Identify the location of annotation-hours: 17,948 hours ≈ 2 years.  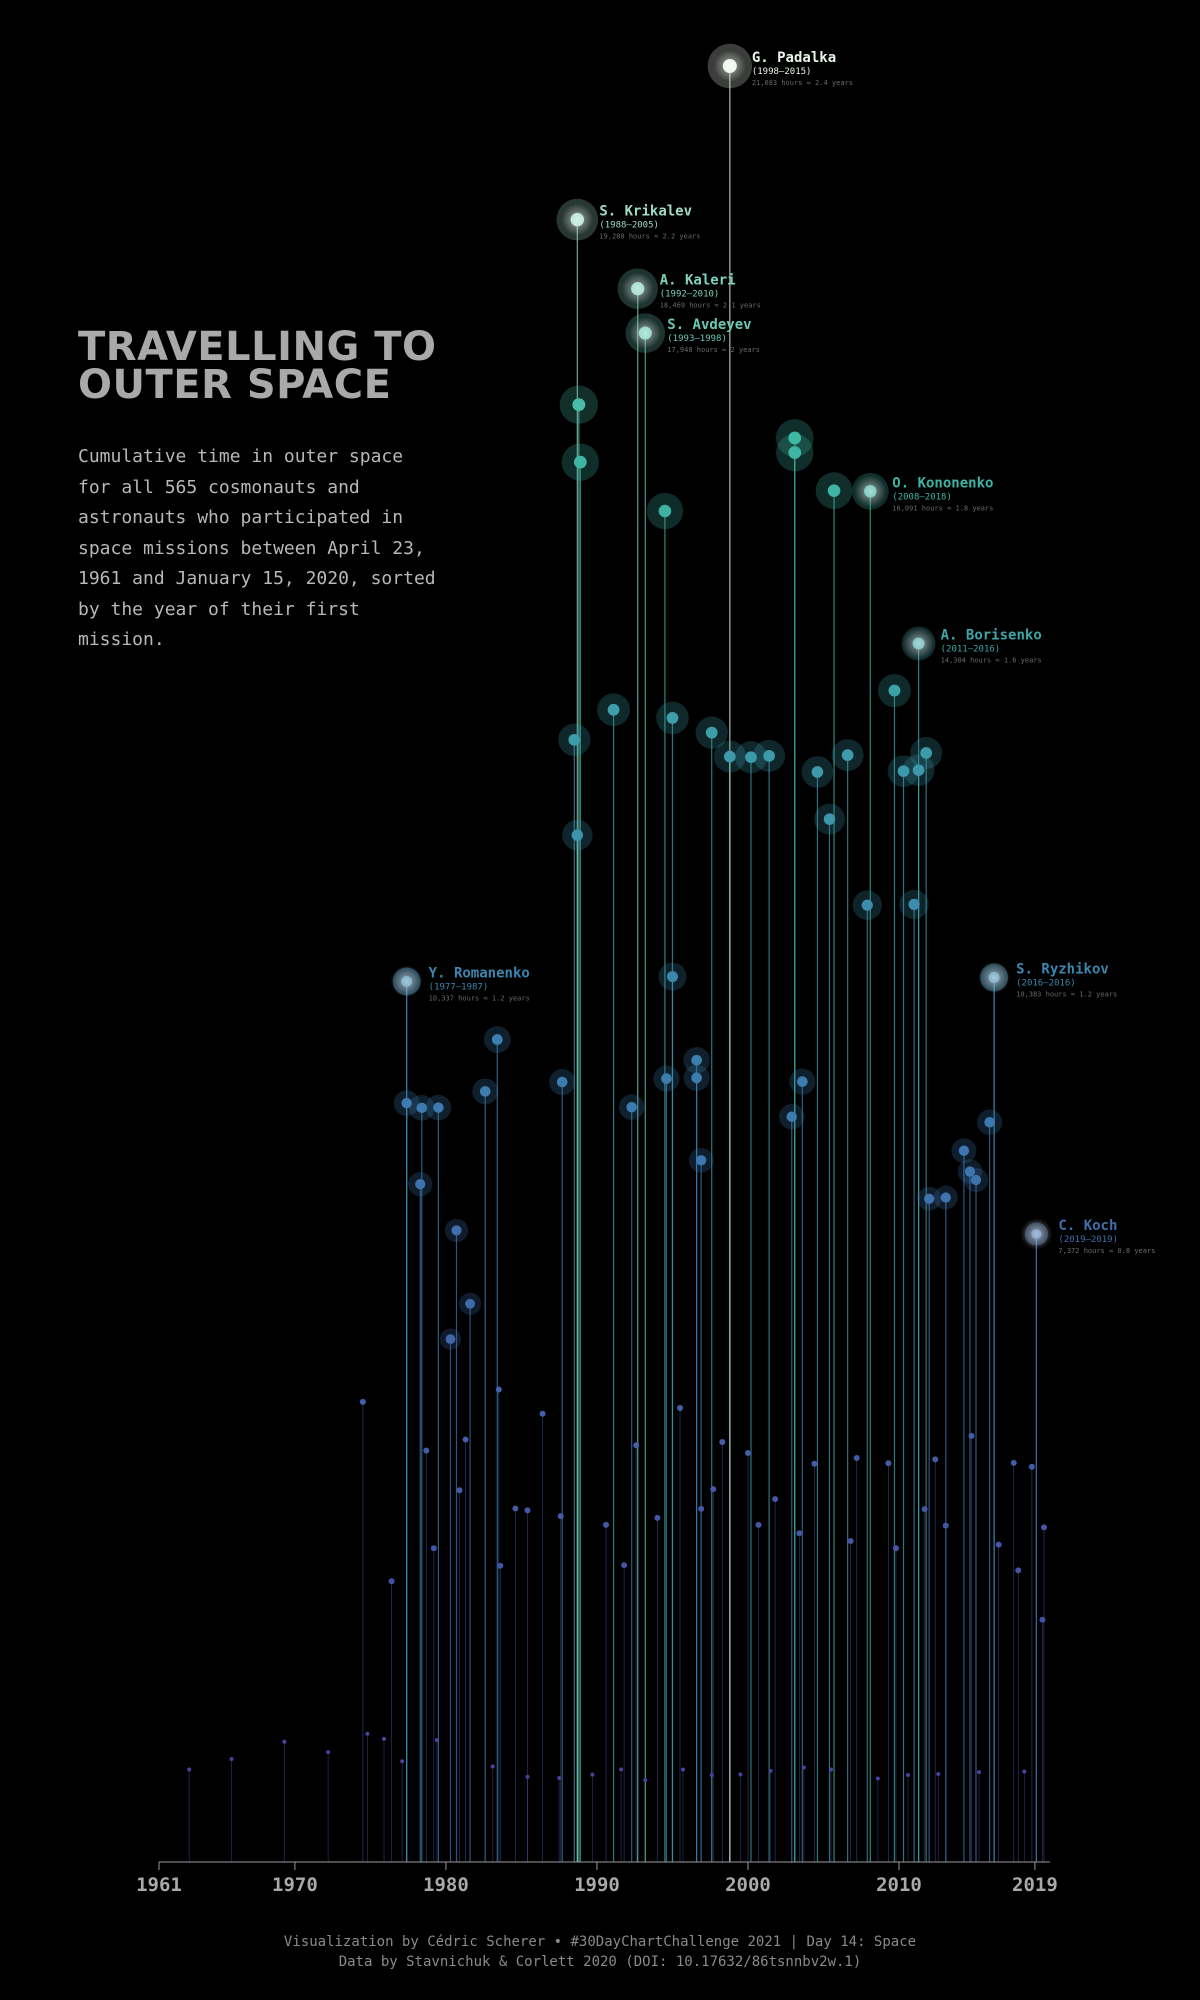
(713, 350).